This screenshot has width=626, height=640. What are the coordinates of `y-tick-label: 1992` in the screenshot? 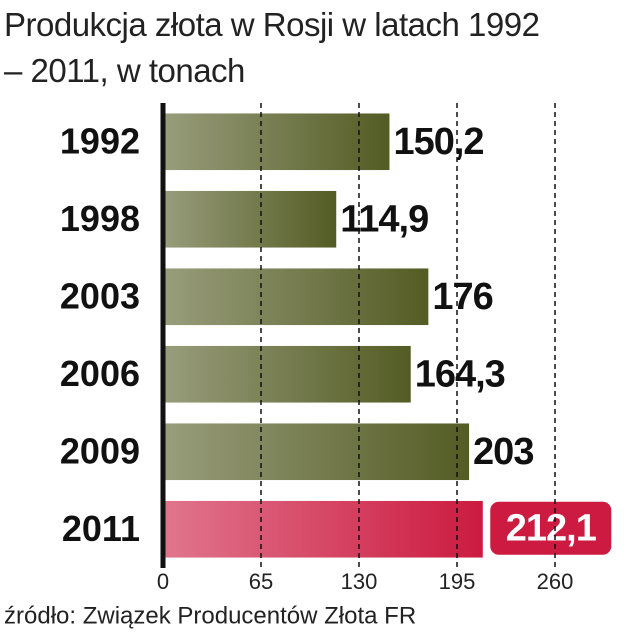 It's located at (100, 140).